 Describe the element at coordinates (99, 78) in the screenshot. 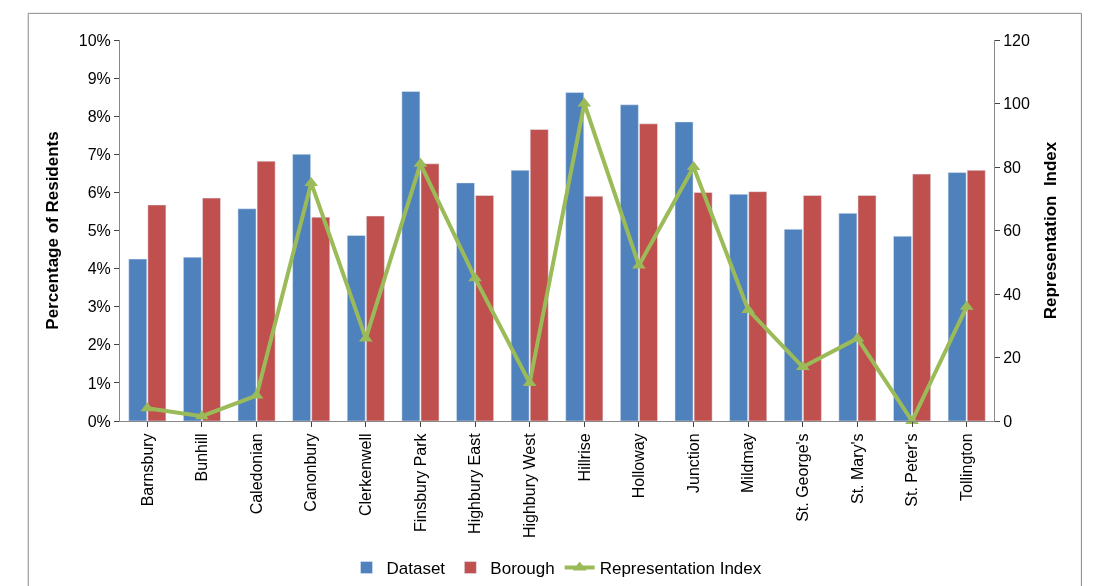

I see `y-tick-label: 9%` at that location.